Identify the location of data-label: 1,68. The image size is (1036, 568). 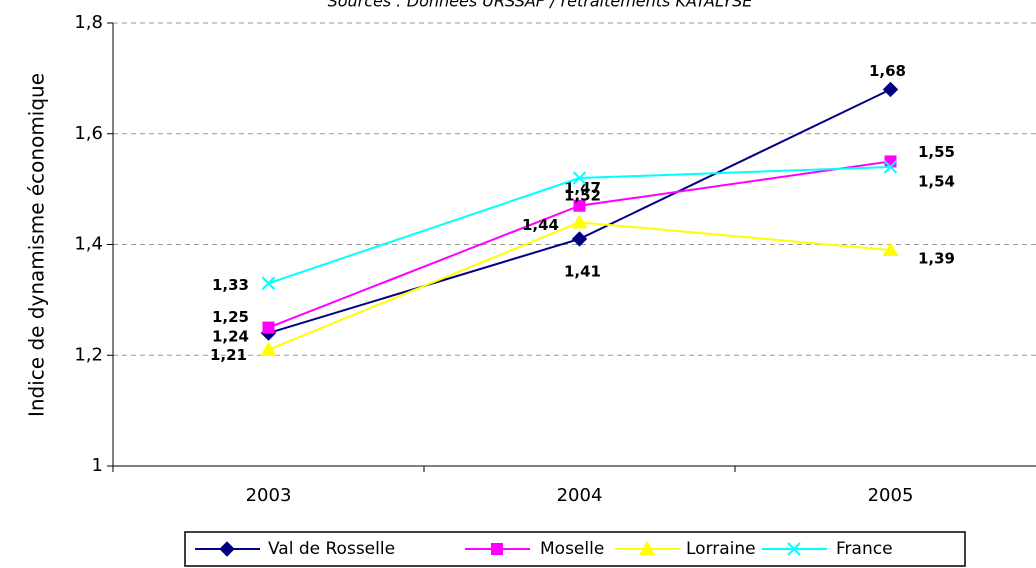
(887, 71).